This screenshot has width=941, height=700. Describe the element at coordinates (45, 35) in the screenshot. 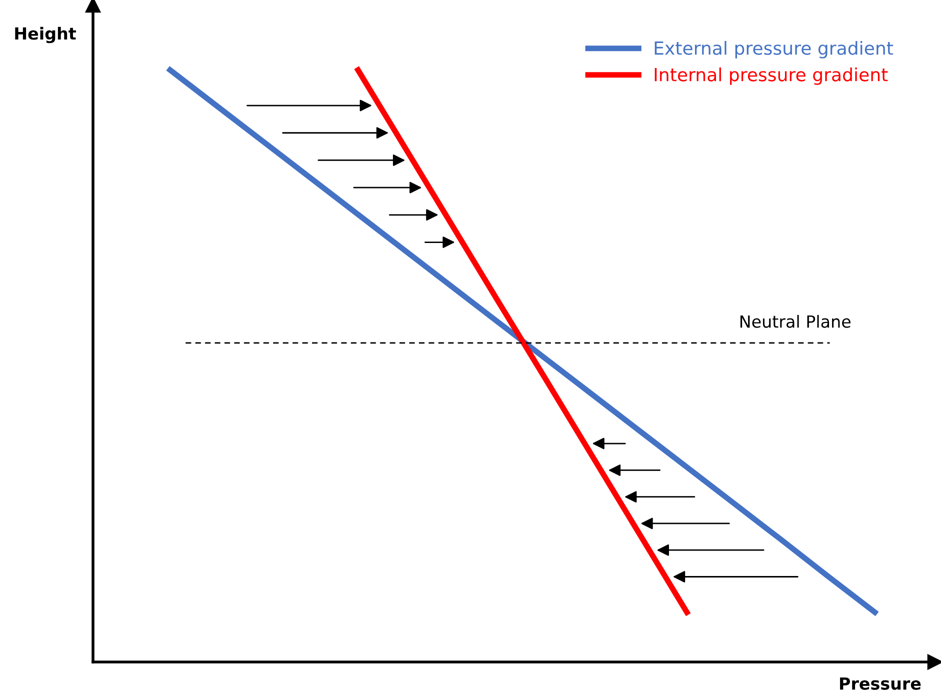

I see `y-axis-title: Height` at that location.